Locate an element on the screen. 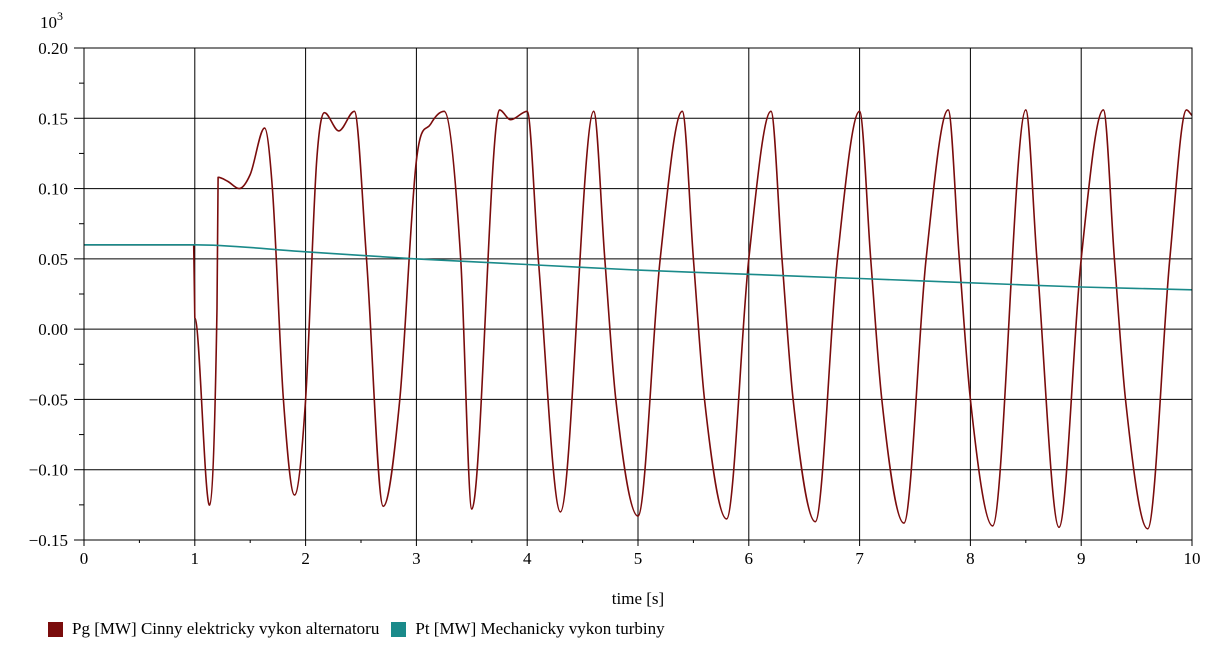  y-tick-label: −0.10 is located at coordinates (48, 470).